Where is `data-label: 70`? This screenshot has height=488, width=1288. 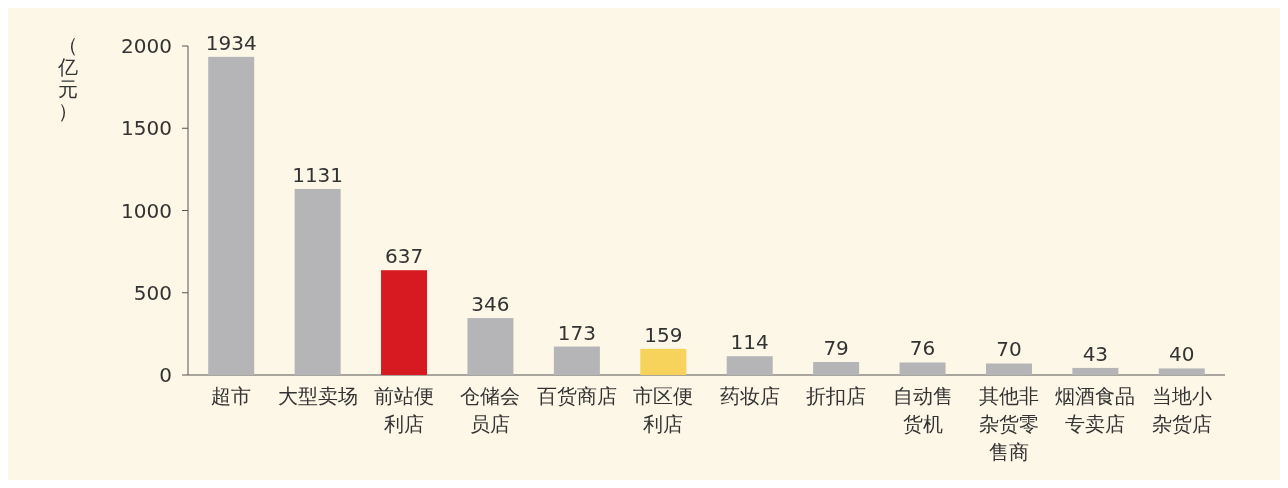
data-label: 70 is located at coordinates (1009, 349).